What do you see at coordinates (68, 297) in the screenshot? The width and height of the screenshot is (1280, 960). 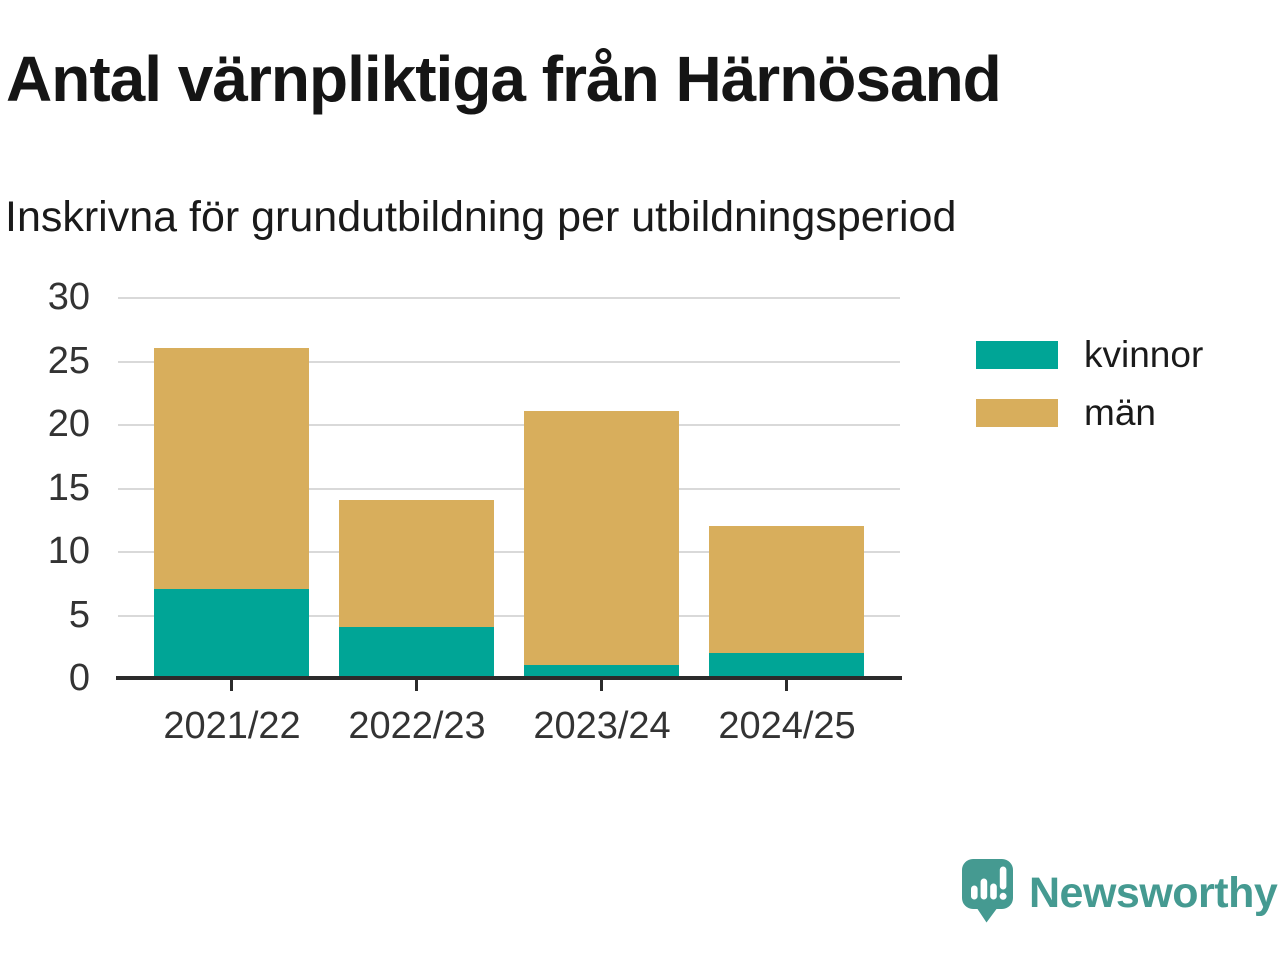 I see `y-tick-label-30: 30` at bounding box center [68, 297].